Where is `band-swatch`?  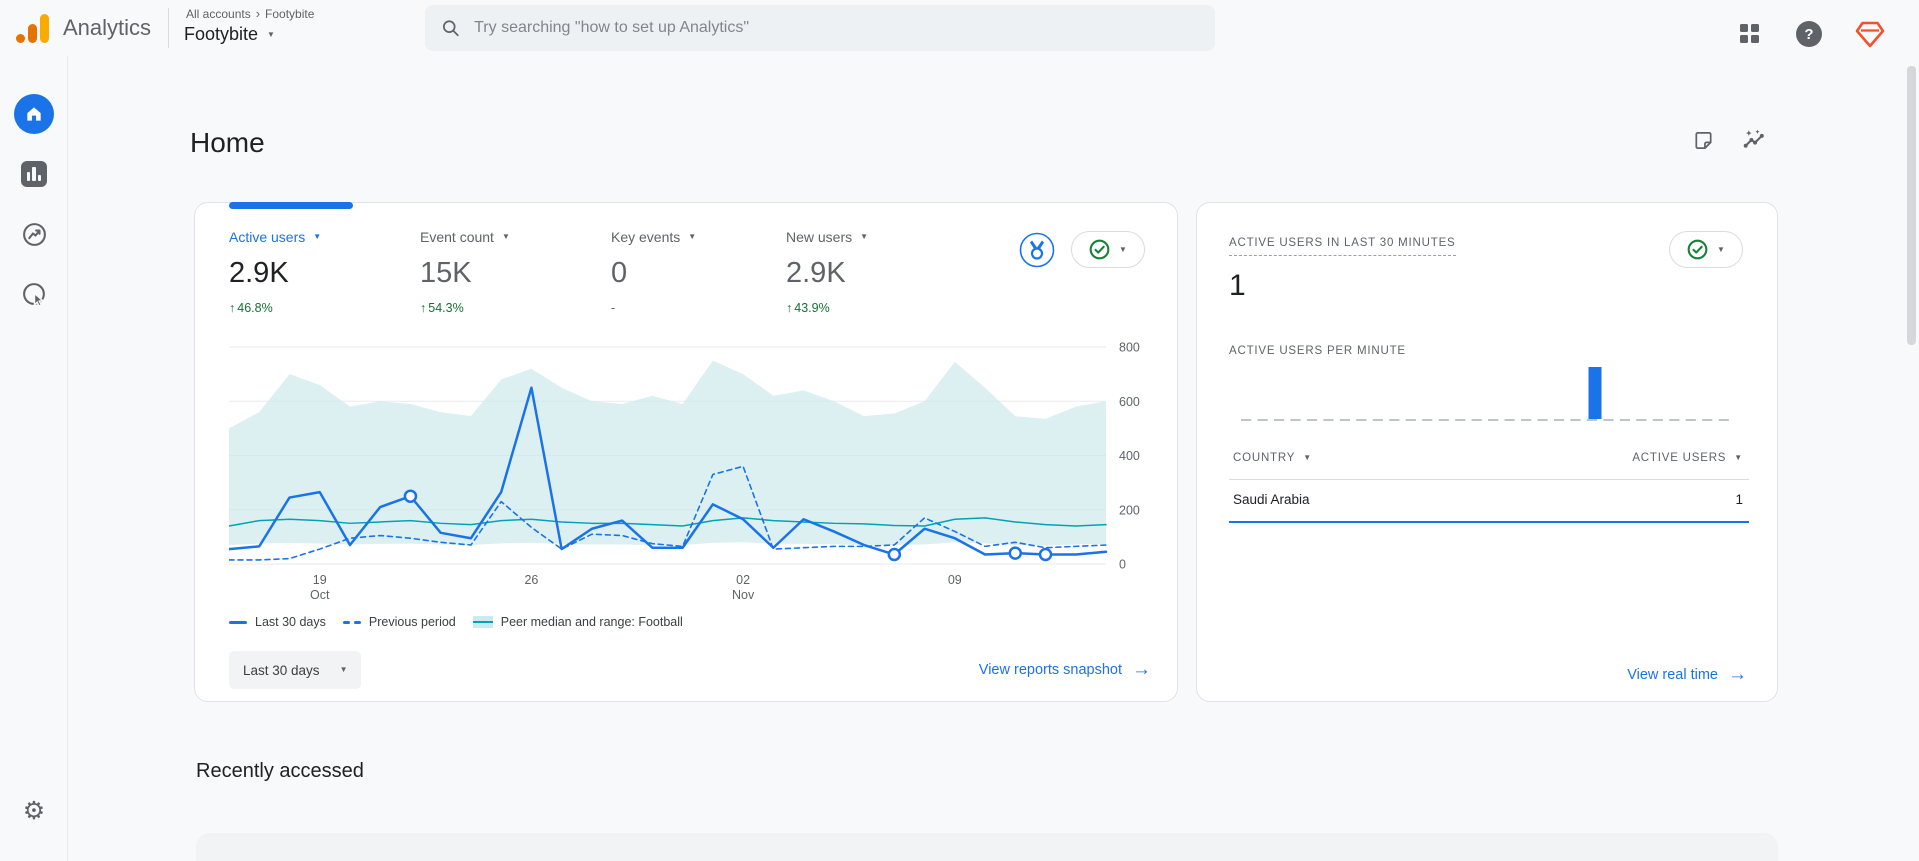
band-swatch is located at coordinates (482, 622).